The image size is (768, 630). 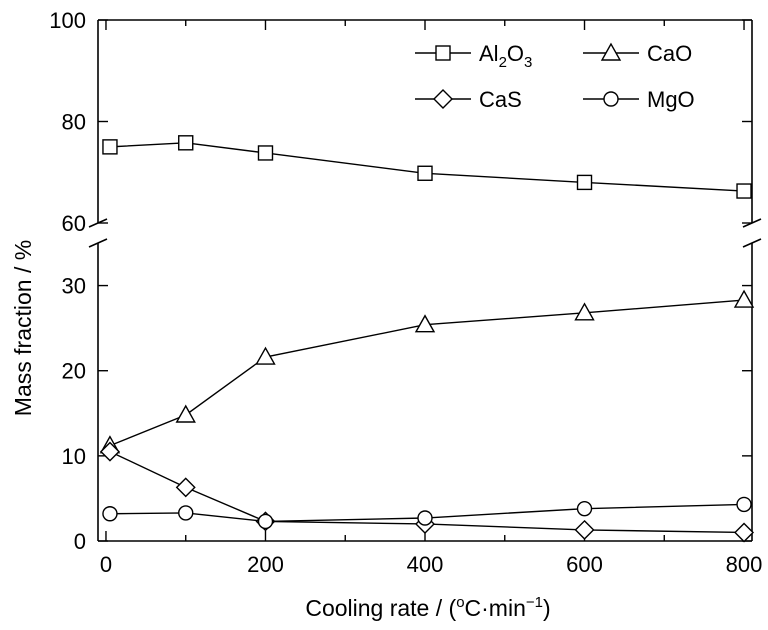 What do you see at coordinates (427, 607) in the screenshot?
I see `x-axis-title: Cooling rate / (oC·min−1)` at bounding box center [427, 607].